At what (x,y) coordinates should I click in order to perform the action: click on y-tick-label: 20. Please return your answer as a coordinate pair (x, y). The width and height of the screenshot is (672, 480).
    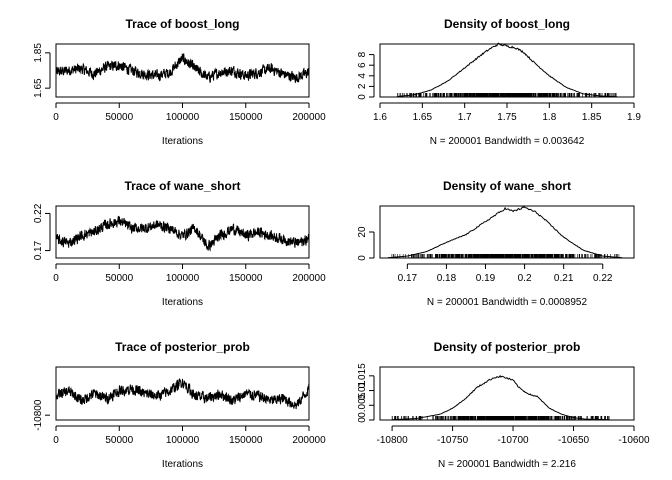
    Looking at the image, I should click on (362, 232).